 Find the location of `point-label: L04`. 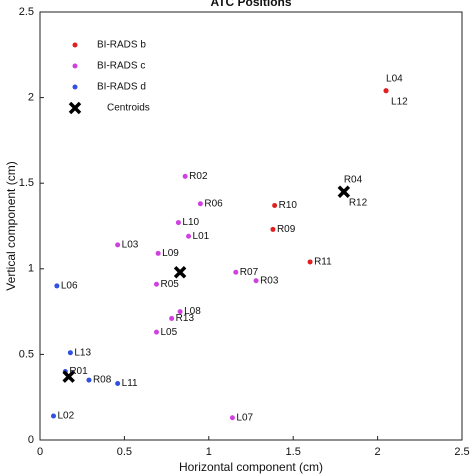

point-label: L04 is located at coordinates (394, 78).